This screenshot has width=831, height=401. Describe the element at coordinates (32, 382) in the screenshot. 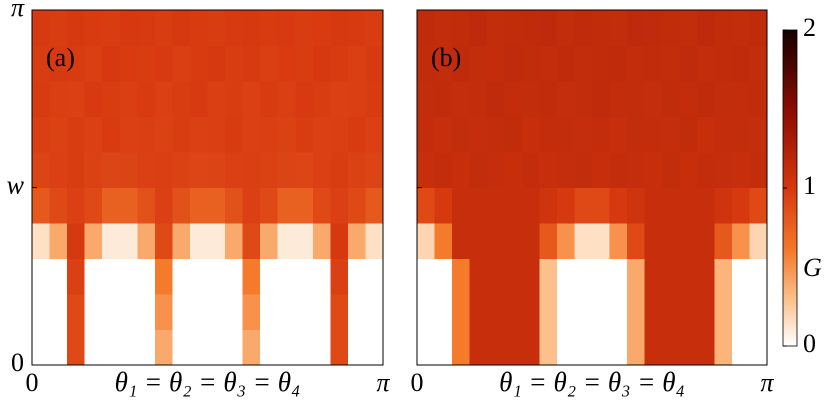

I see `x-tick-label: 0` at that location.